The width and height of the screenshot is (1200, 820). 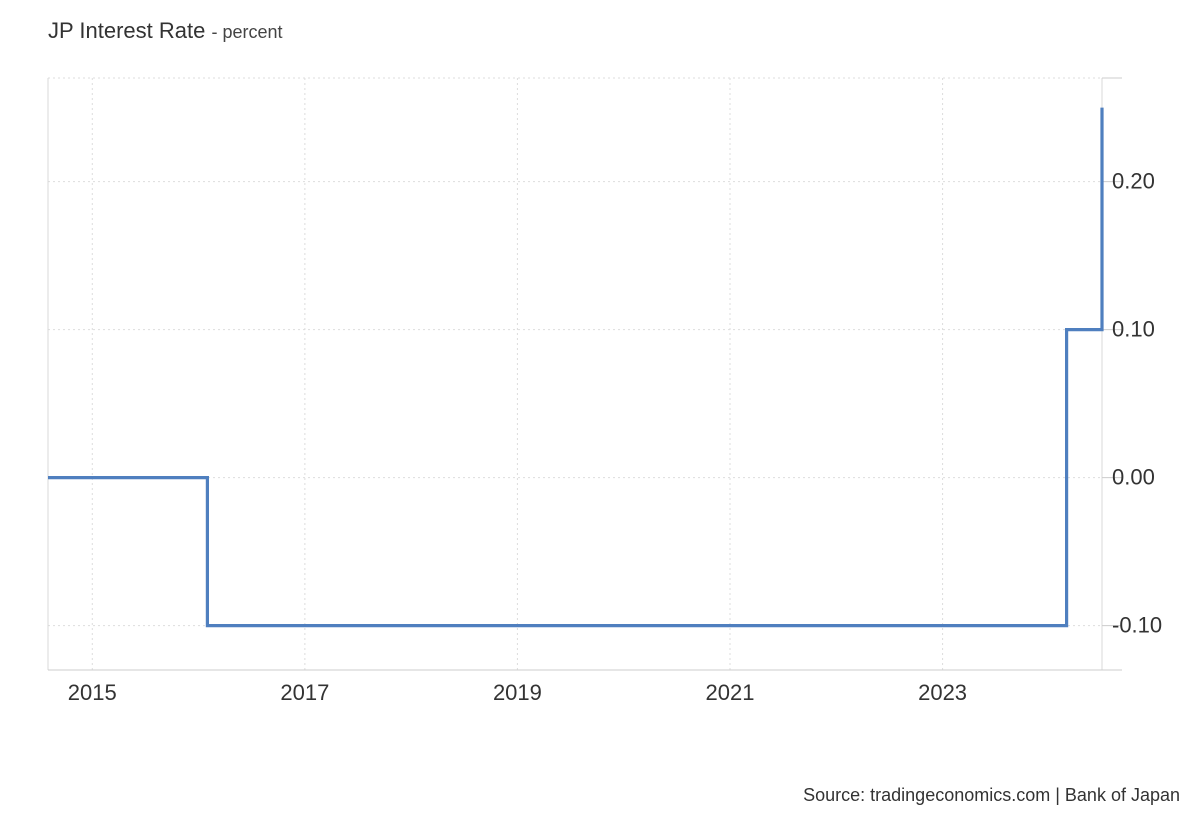 I want to click on chart-title-text: JP Interest Rate, so click(x=127, y=30).